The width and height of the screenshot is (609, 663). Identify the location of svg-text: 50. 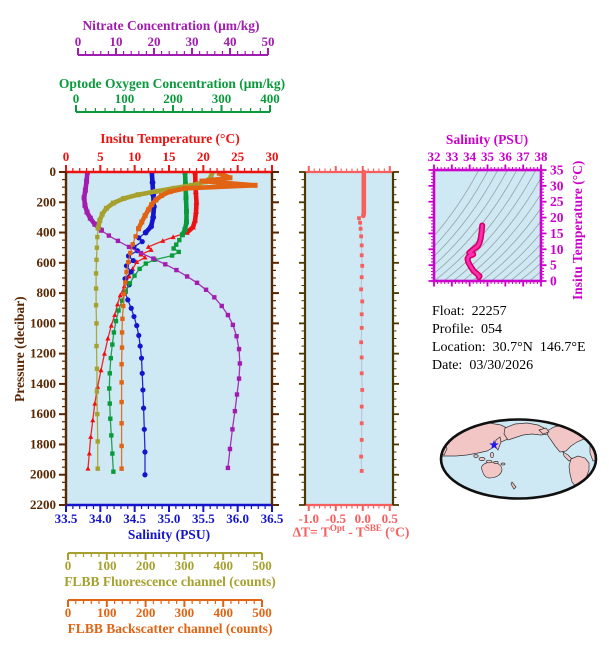
(268, 41).